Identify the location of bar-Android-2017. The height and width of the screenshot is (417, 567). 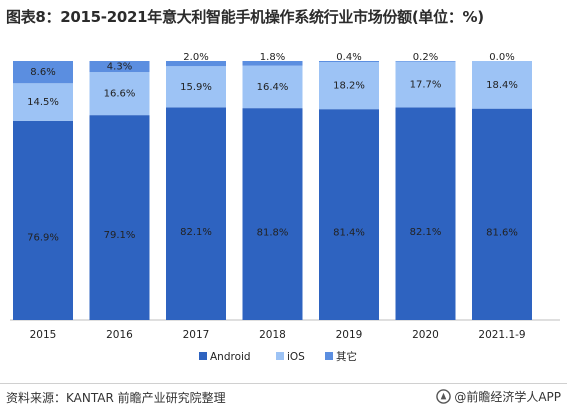
(196, 214).